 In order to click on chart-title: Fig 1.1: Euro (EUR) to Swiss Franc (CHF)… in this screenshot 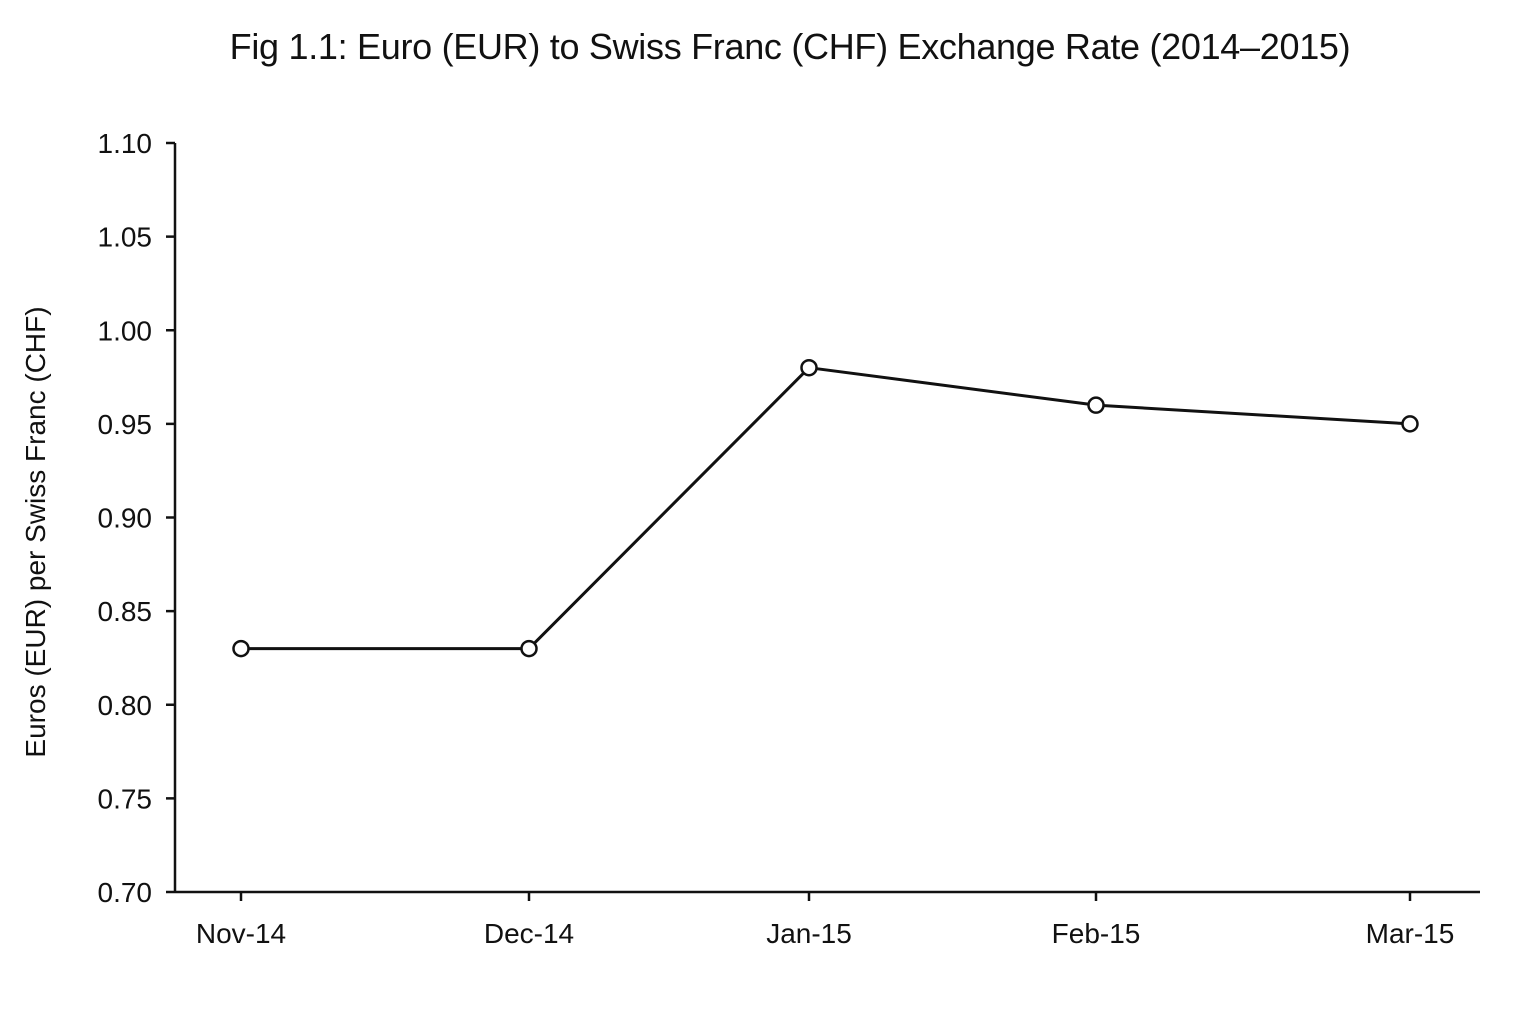, I will do `click(790, 46)`.